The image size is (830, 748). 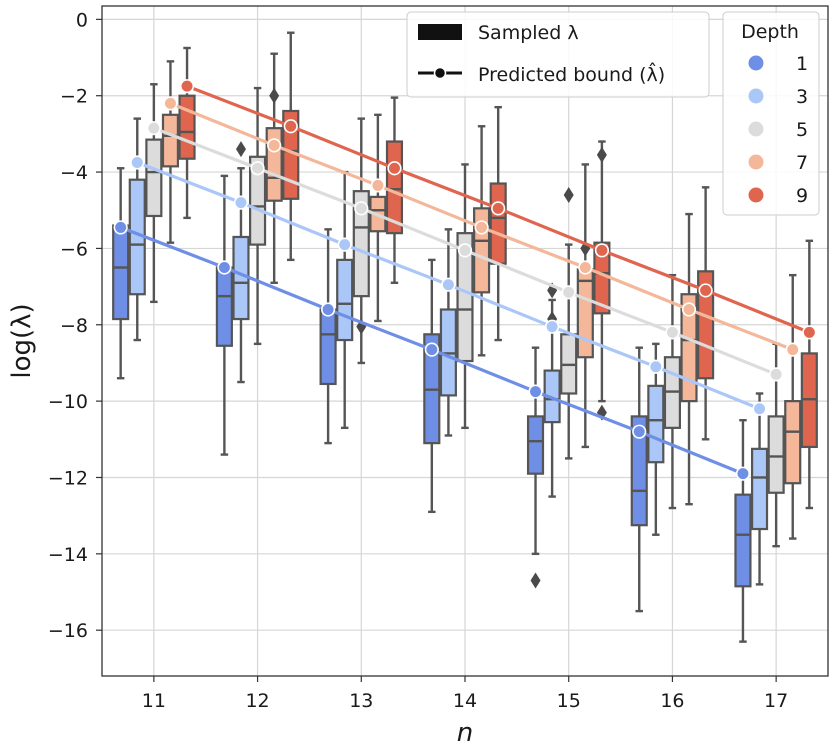 I want to click on legend-depth-label-5: 5, so click(x=802, y=130).